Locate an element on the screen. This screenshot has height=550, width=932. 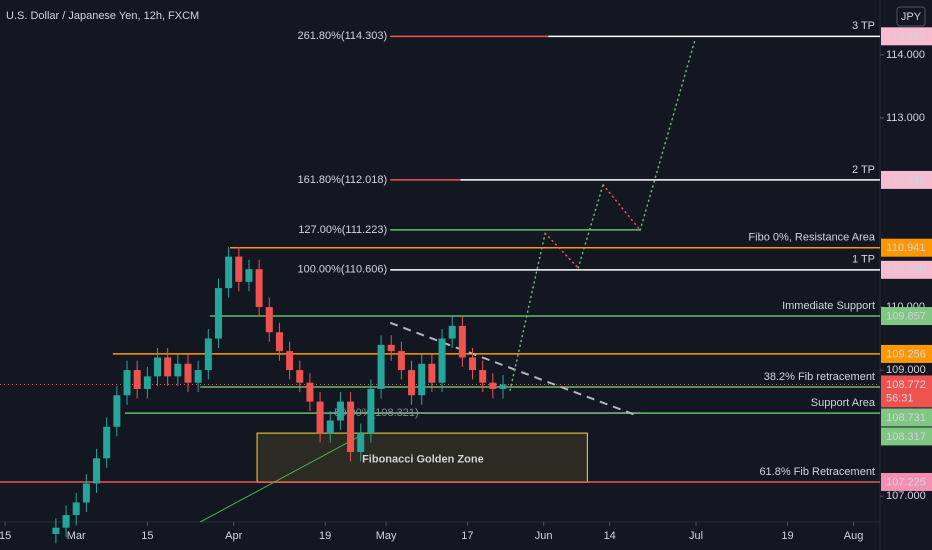
price-tag-label: 114.294 is located at coordinates (906, 37).